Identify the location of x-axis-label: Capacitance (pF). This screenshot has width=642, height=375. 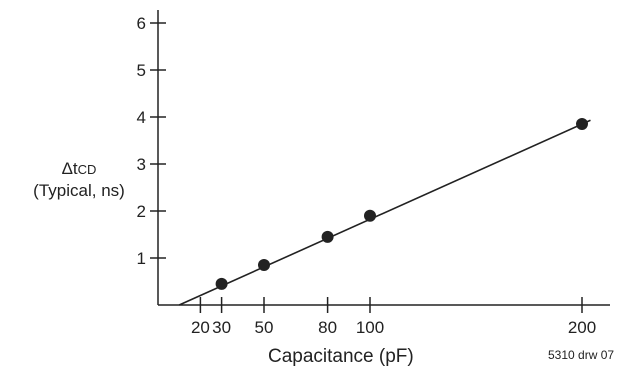
(341, 356).